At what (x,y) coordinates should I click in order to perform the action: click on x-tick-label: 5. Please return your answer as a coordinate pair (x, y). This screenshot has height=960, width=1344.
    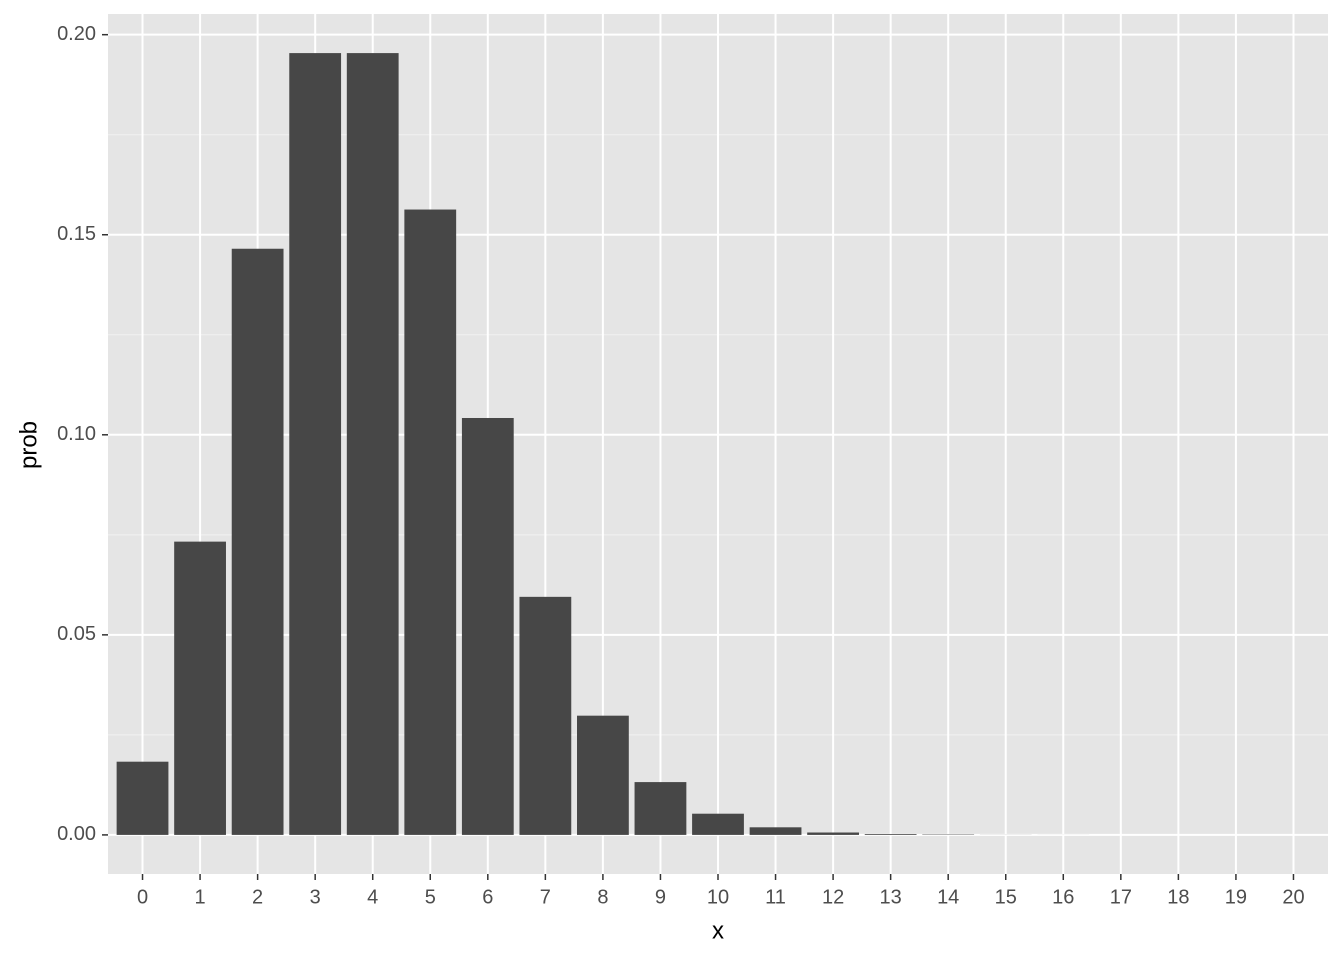
    Looking at the image, I should click on (430, 897).